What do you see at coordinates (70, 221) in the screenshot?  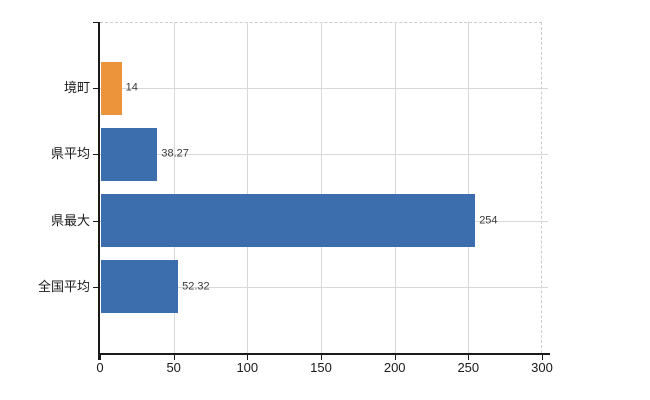 I see `y-axis-category-label: 県最大` at bounding box center [70, 221].